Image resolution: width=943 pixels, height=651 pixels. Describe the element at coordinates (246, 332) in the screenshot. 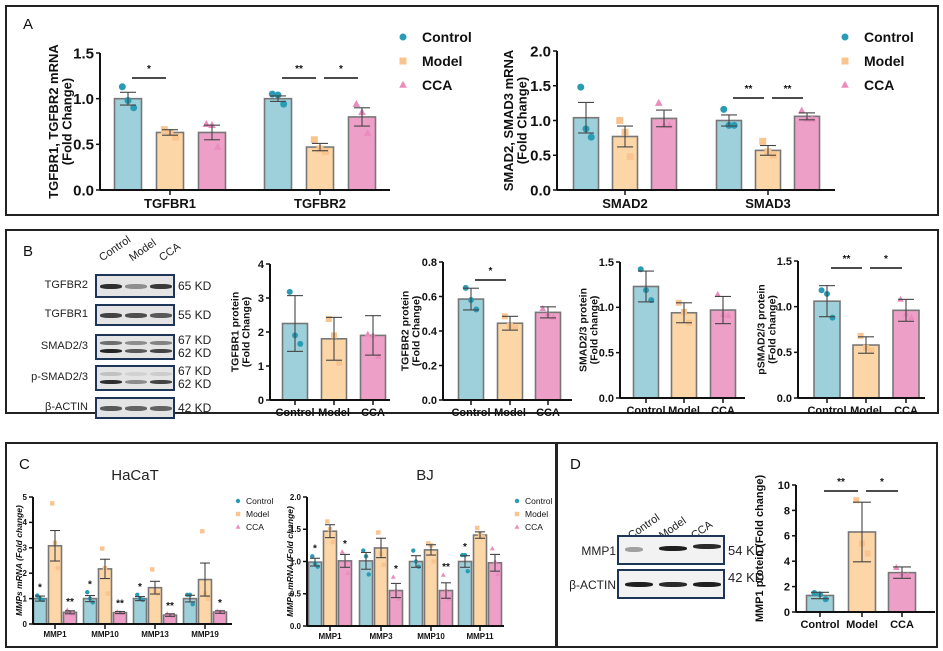

I see `y-axis-label-line: (Fold Change)` at that location.